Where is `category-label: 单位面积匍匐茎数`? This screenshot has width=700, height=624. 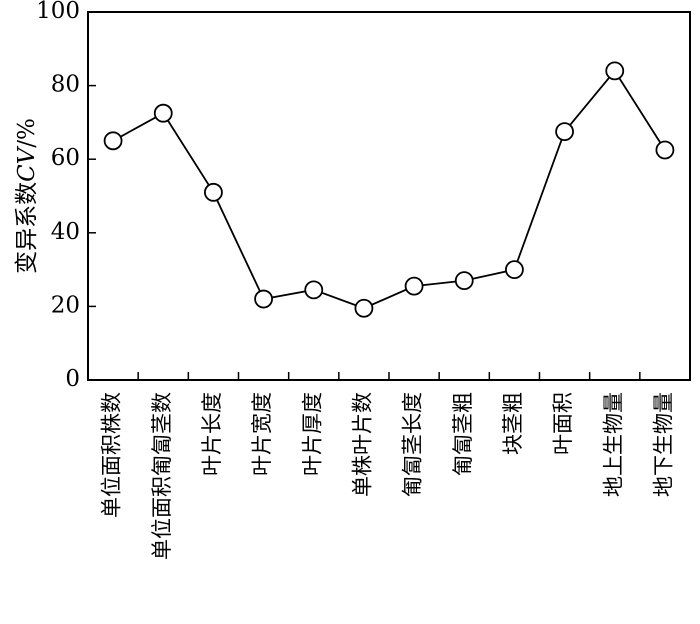 category-label: 单位面积匍匐茎数 is located at coordinates (162, 476).